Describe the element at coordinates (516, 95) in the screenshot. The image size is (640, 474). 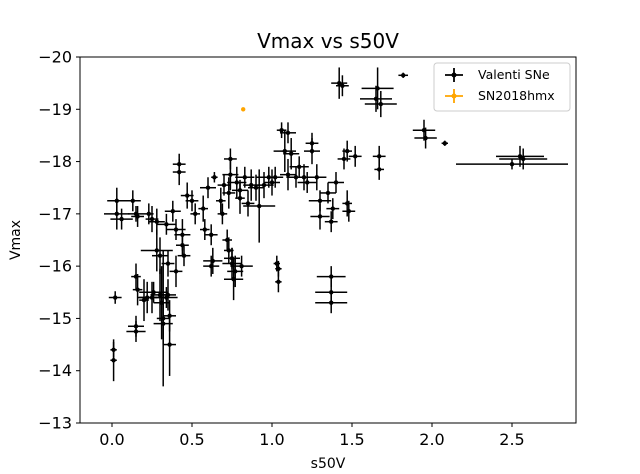
I see `legend-label-sn2018hmx: SN2018hmx` at that location.